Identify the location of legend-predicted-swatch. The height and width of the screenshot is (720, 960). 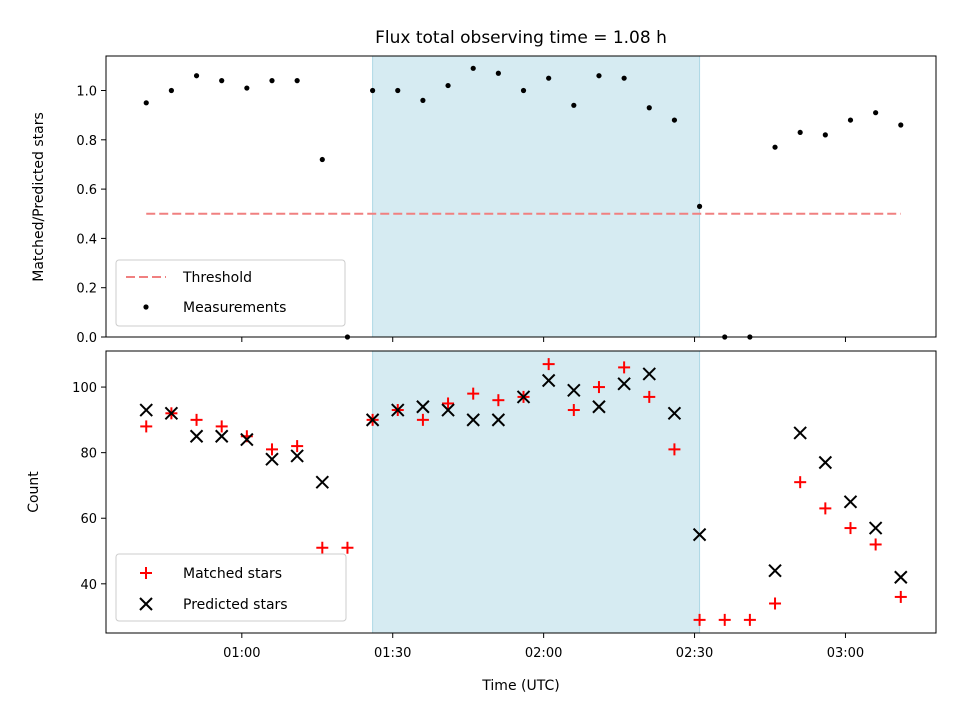
(146, 604).